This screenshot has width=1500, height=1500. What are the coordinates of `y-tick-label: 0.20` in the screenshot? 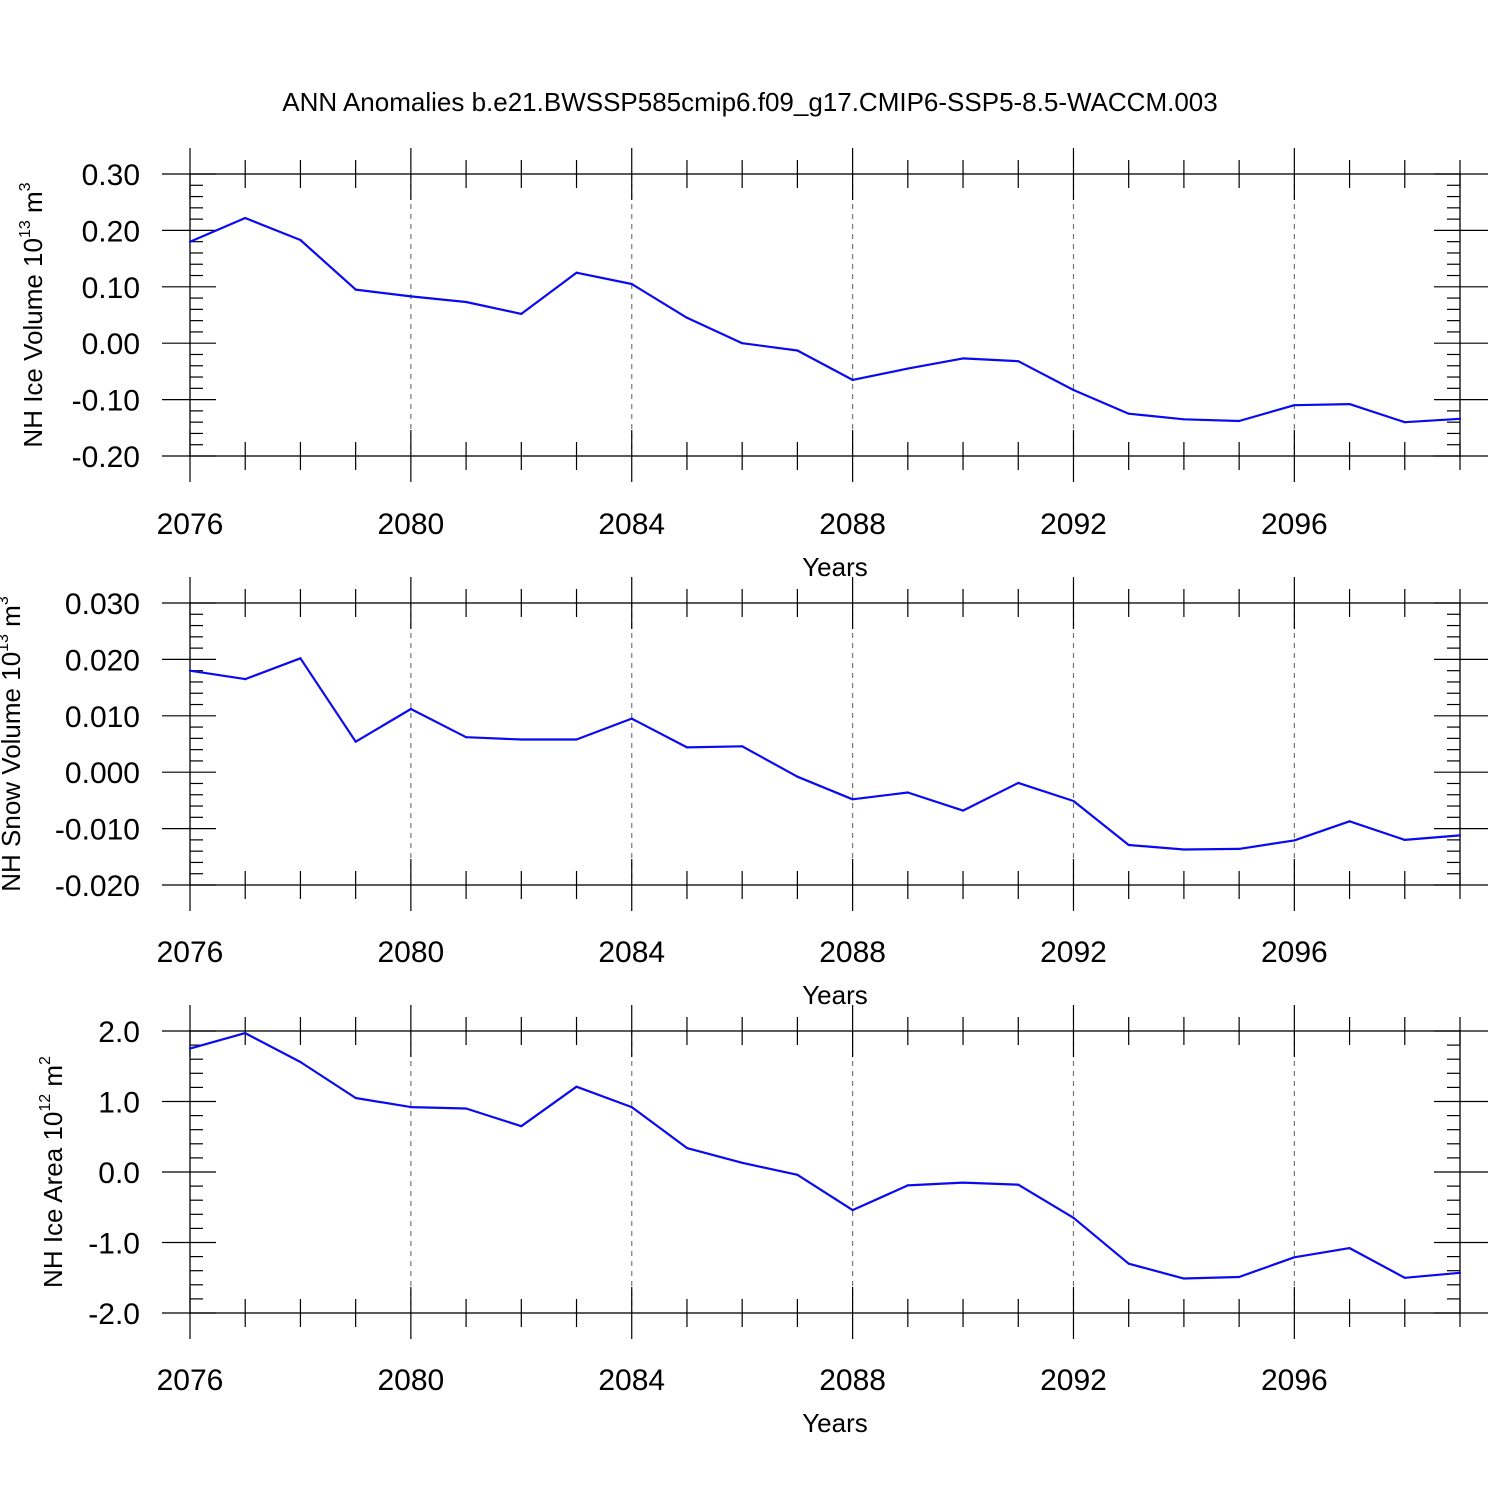 It's located at (111, 231).